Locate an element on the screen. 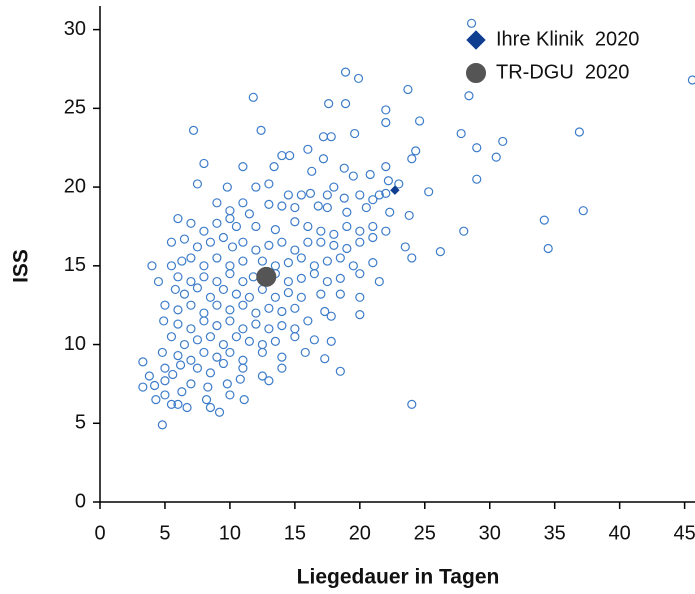  x-tick-label: 30 is located at coordinates (490, 533).